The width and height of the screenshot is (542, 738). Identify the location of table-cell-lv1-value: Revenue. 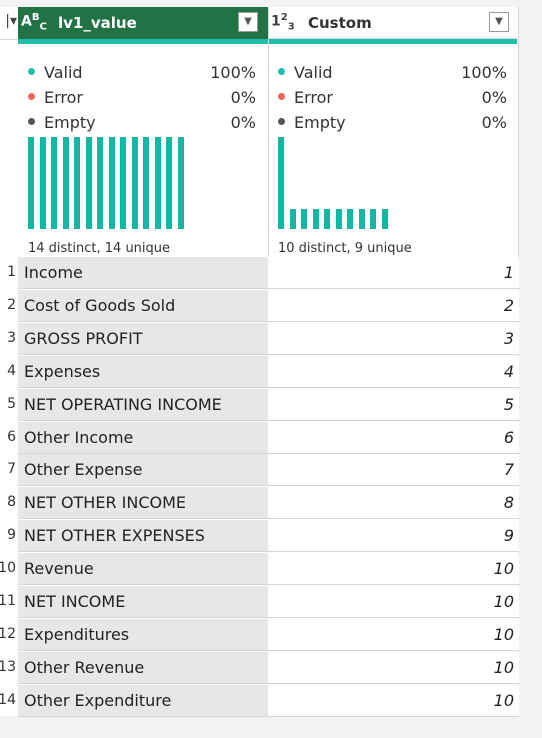
(143, 569).